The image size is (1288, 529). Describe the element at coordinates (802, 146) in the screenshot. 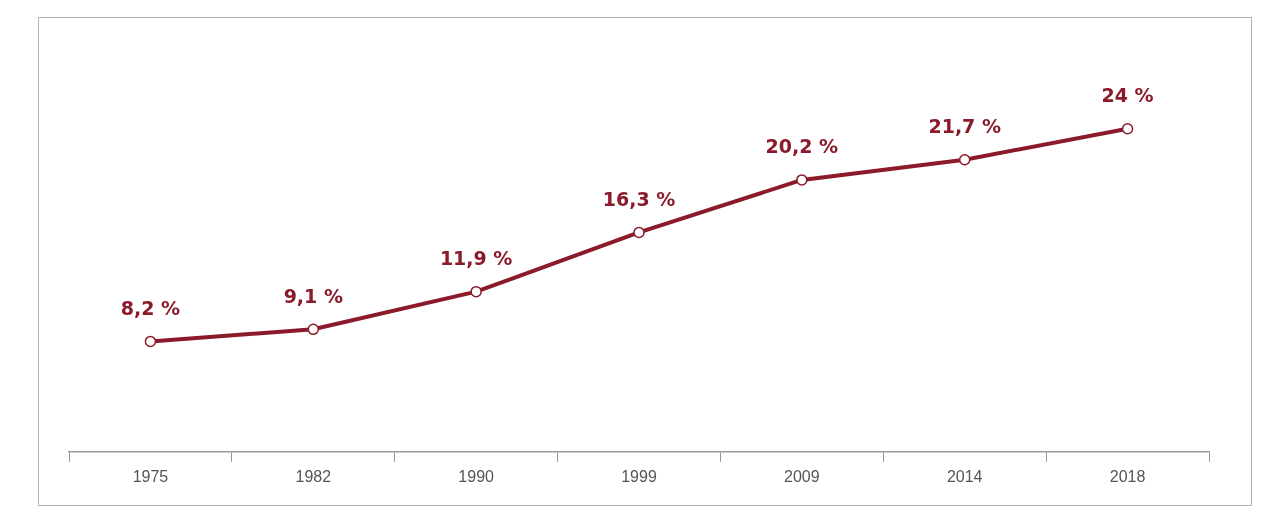

I see `data-label: 20,2 %` at that location.